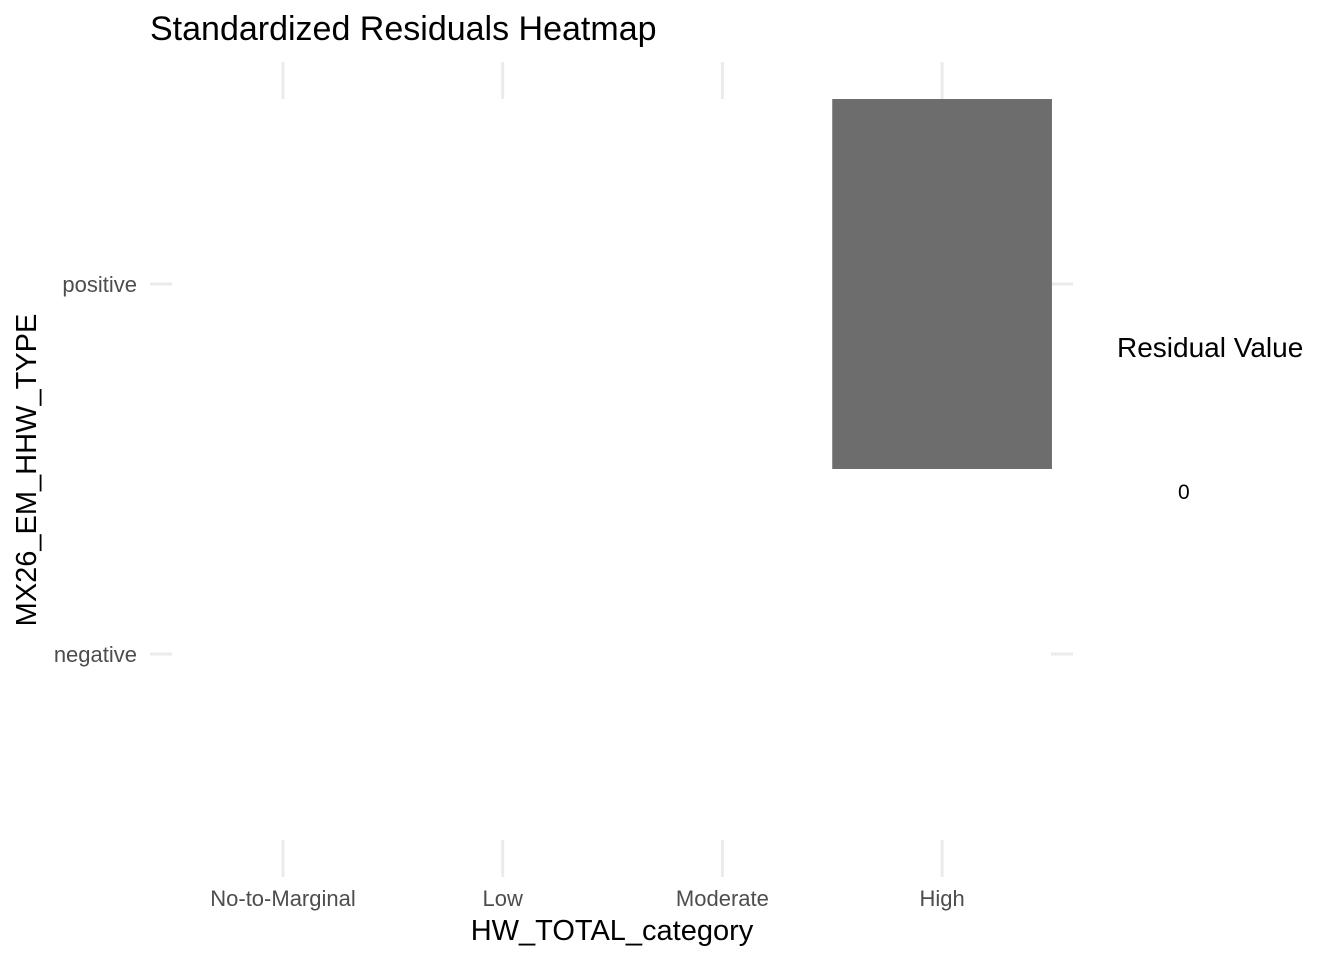 The image size is (1344, 960). Describe the element at coordinates (612, 931) in the screenshot. I see `x-axis-title: HW_TOTAL_category` at that location.